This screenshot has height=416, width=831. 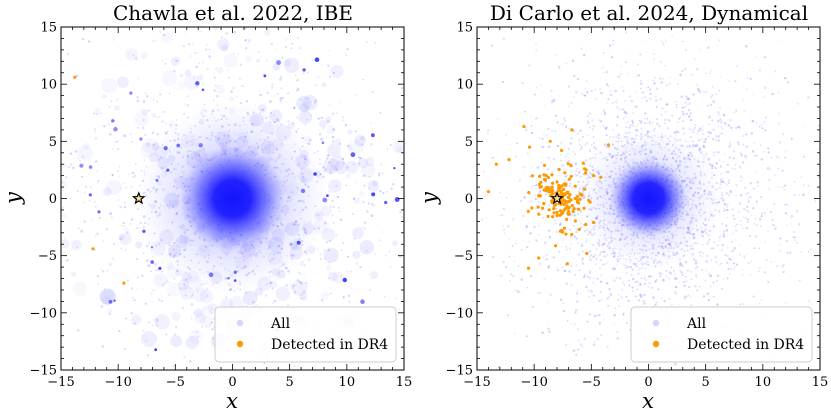 I want to click on y-axis-label-left: y, so click(x=13, y=198).